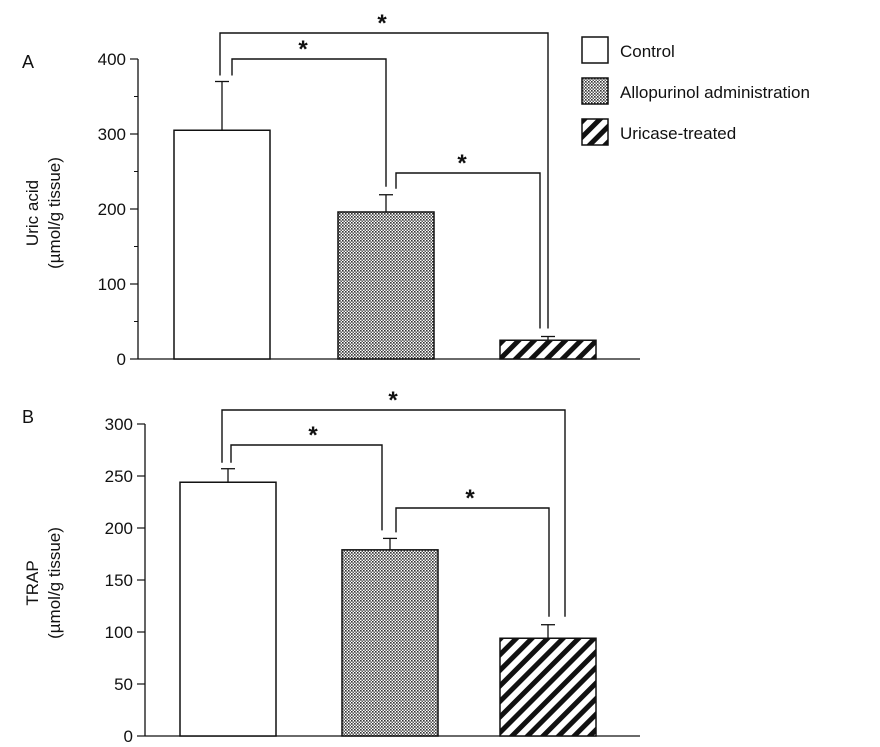 The width and height of the screenshot is (880, 747). Describe the element at coordinates (54, 213) in the screenshot. I see `panel-a-ylabel-line2: (µmol/g tissue)` at that location.